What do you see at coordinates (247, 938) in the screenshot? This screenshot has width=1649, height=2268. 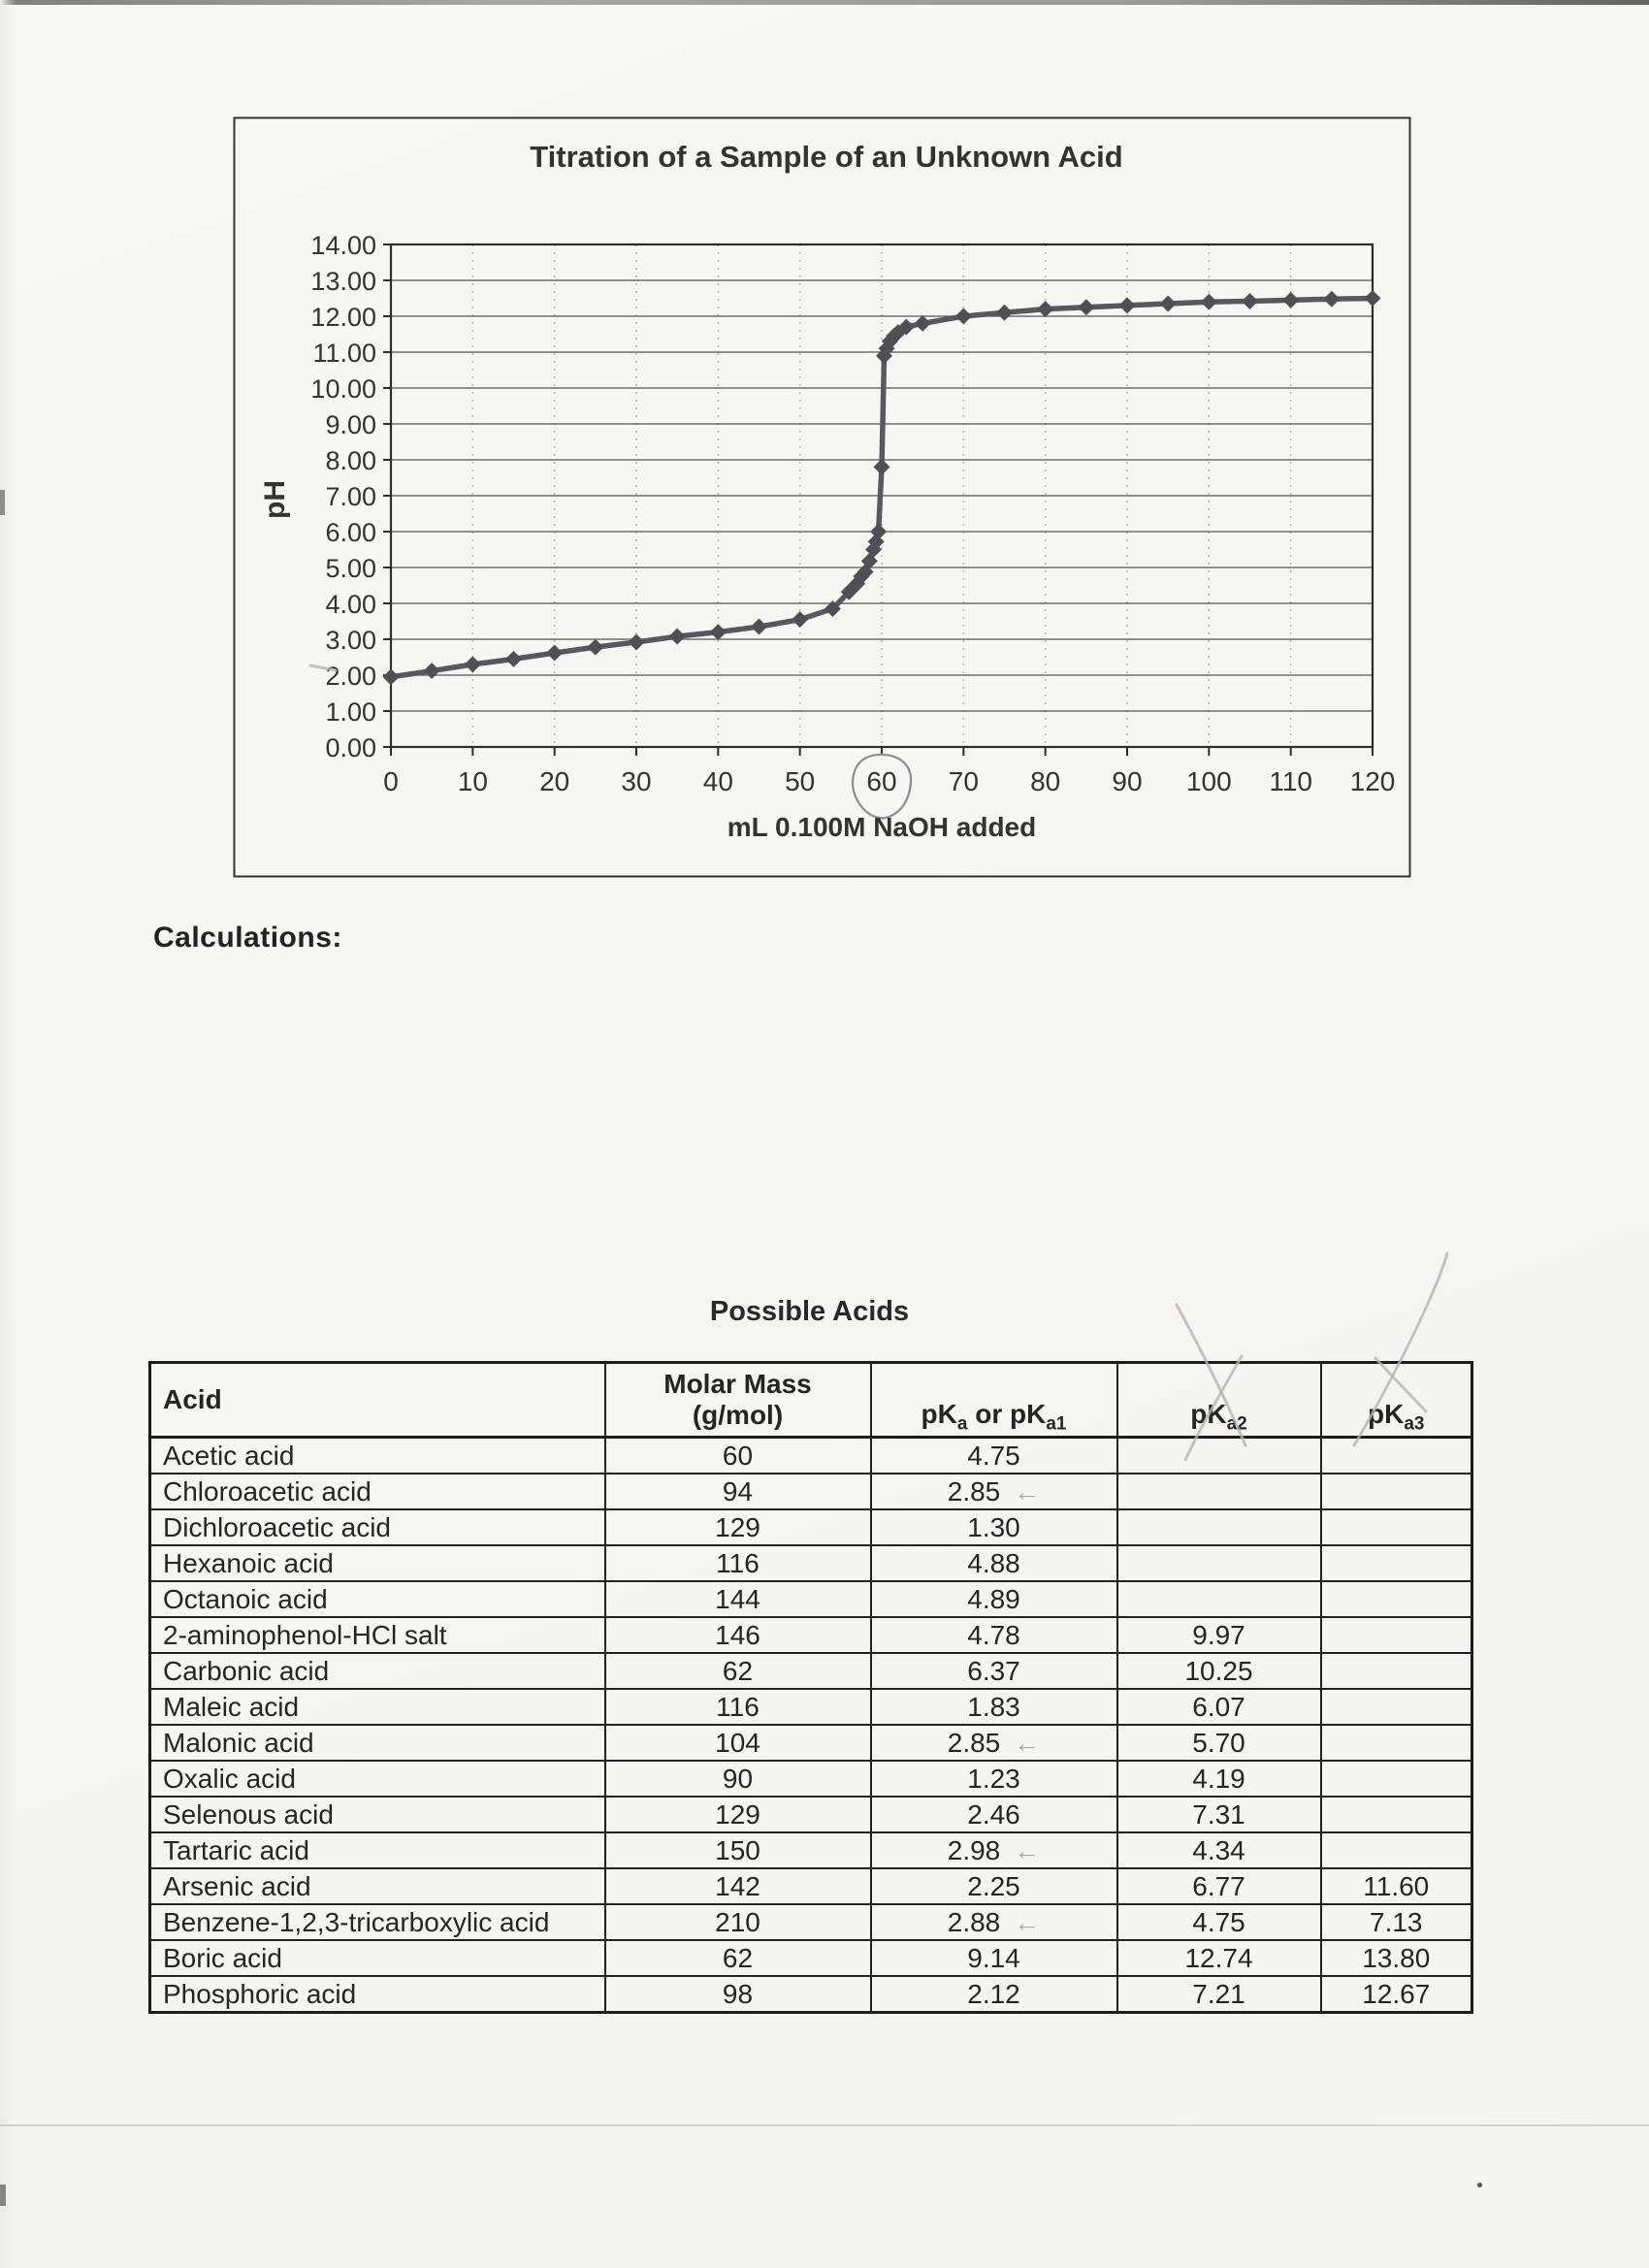 I see `calculations-heading: Calculations:` at bounding box center [247, 938].